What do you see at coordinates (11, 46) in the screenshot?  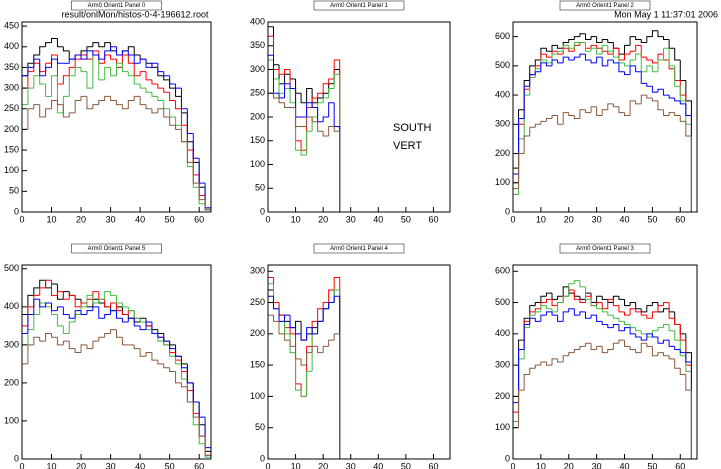 I see `y-tick-label: 400` at bounding box center [11, 46].